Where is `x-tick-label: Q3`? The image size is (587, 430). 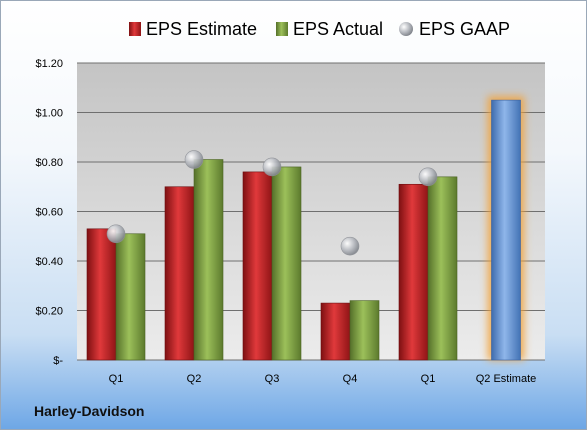 x-tick-label: Q3 is located at coordinates (272, 379).